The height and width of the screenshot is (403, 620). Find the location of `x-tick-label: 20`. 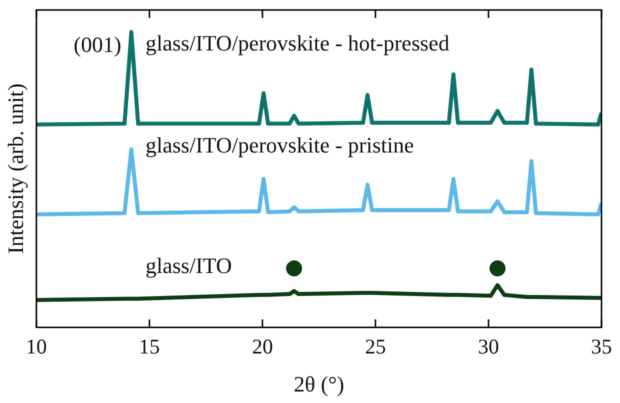

x-tick-label: 20 is located at coordinates (262, 346).